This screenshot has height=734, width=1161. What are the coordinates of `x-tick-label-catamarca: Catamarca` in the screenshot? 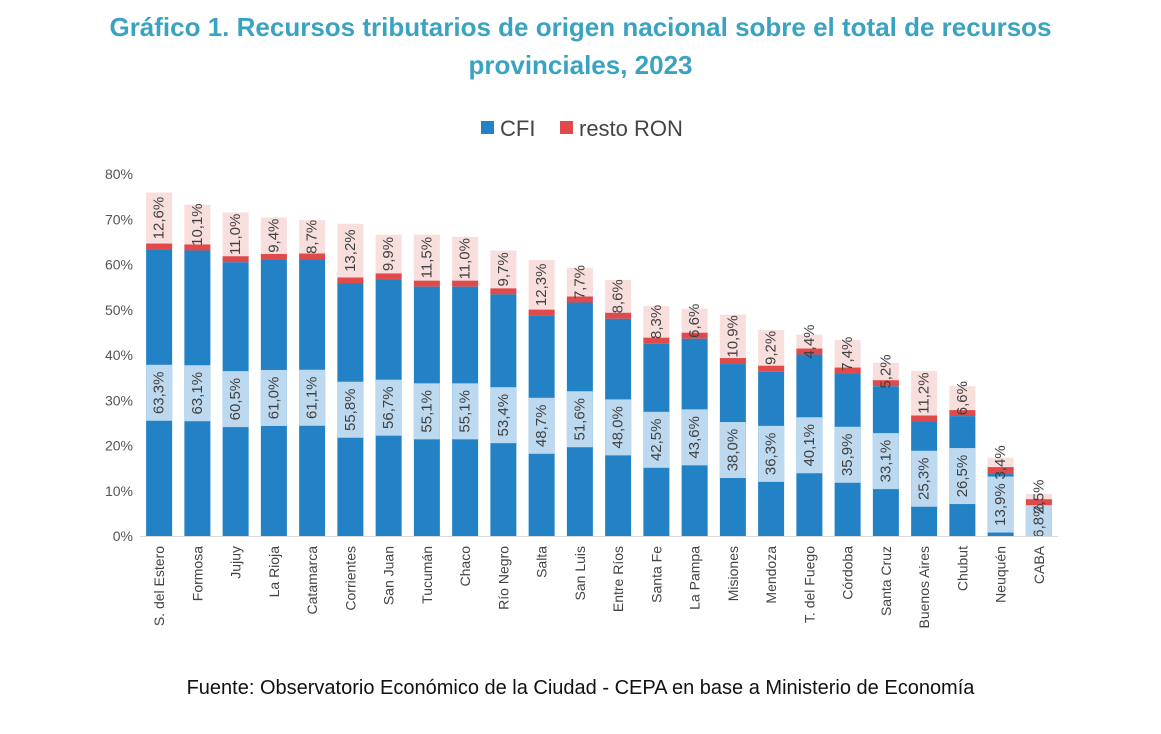 It's located at (312, 580).